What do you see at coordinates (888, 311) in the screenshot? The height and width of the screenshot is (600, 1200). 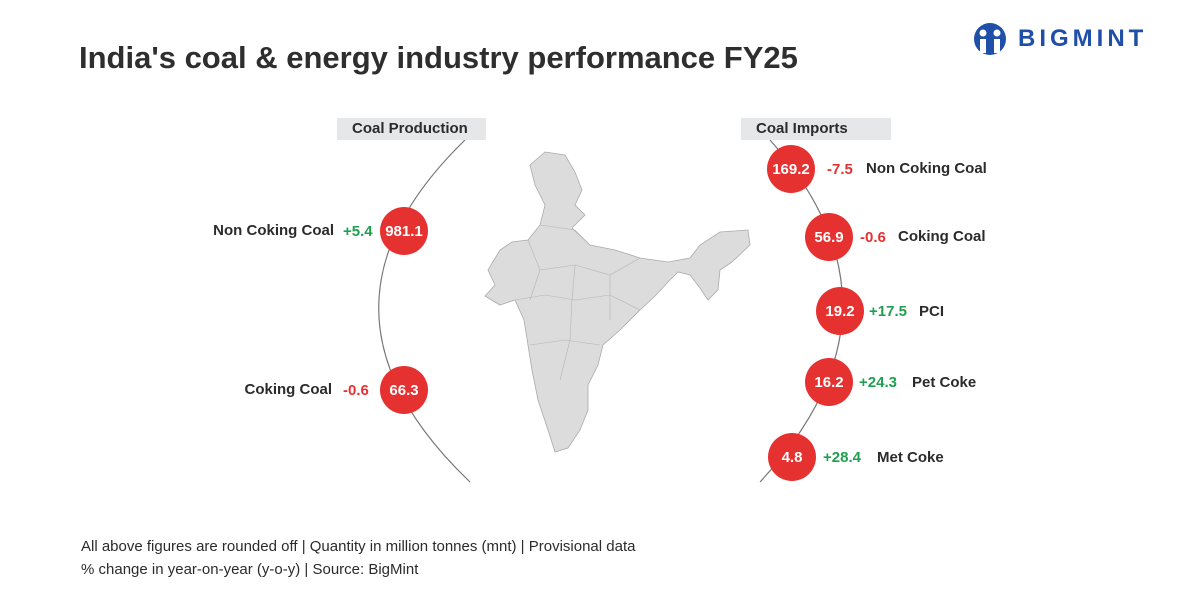 I see `imports-change: +17.5` at bounding box center [888, 311].